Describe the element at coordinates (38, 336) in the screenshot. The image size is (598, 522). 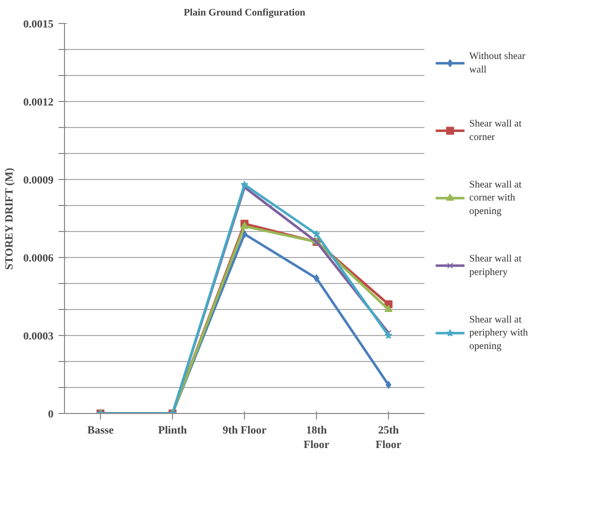
I see `y-tick-label: 0.0003` at that location.